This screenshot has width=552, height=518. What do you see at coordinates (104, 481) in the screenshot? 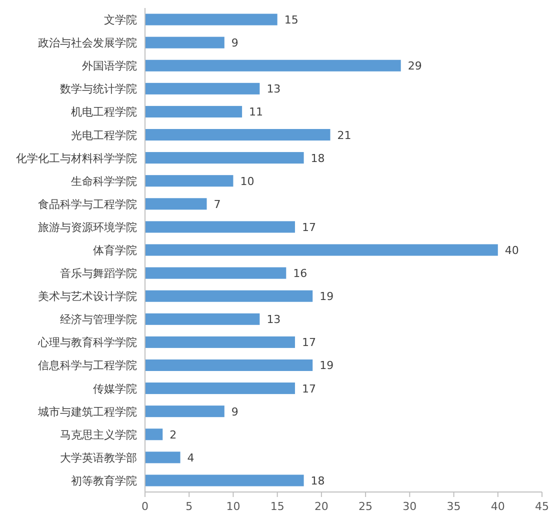
I see `y-tick-label: 初等教育学院` at bounding box center [104, 481].